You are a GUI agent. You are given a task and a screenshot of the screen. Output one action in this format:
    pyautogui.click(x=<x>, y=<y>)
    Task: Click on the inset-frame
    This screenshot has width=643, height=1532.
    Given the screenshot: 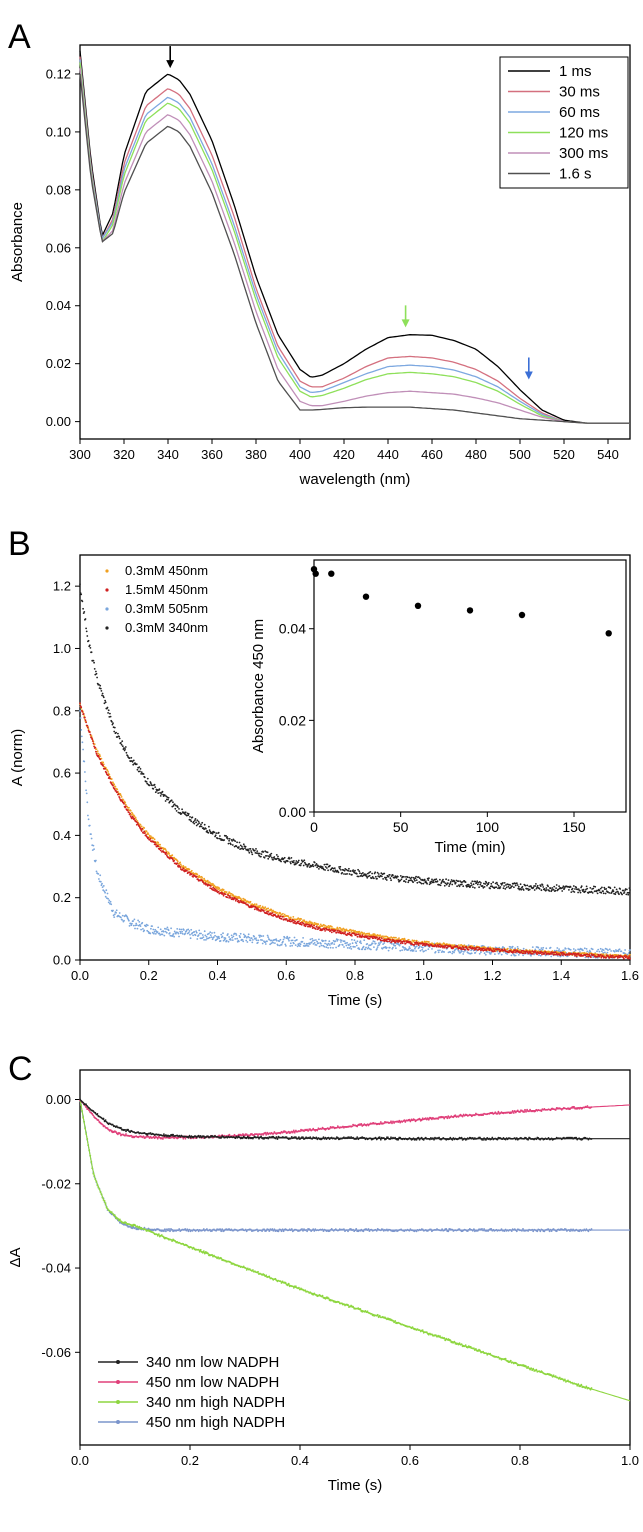 What is the action you would take?
    pyautogui.click(x=470, y=686)
    